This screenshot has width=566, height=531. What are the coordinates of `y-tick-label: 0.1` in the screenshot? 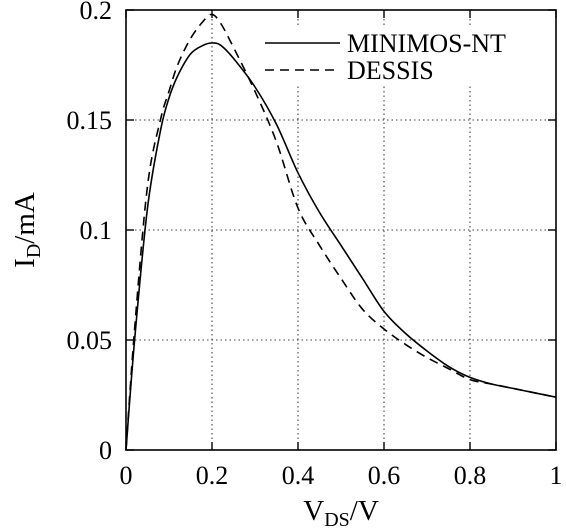 It's located at (96, 230).